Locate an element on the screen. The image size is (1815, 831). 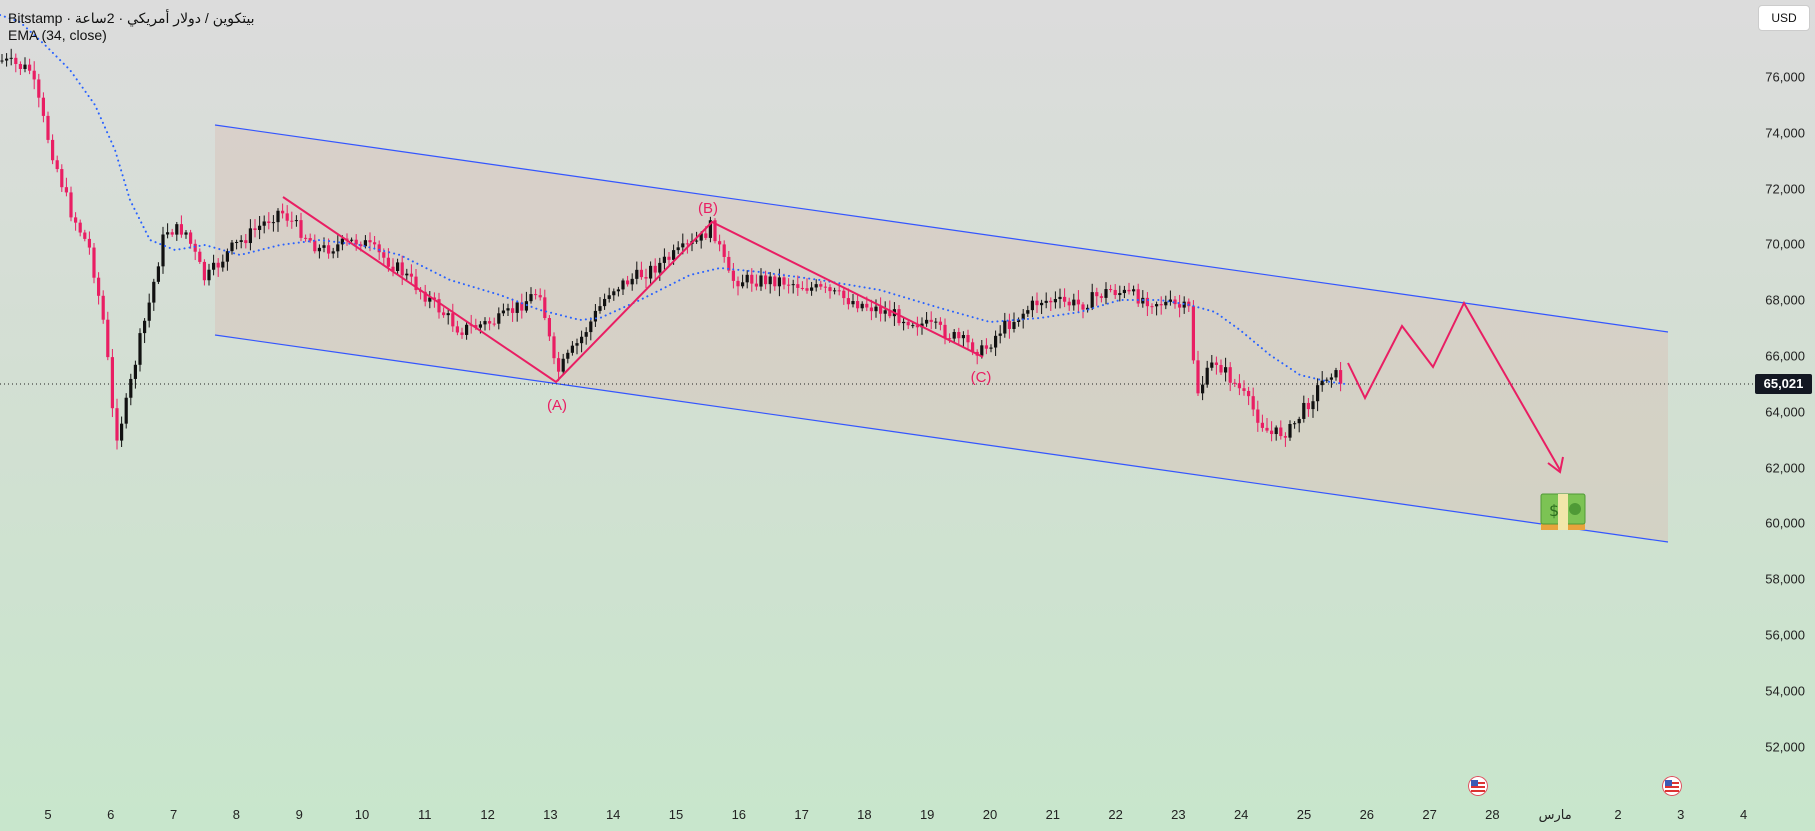
indicator-label: EMA (34, close) is located at coordinates (57, 35).